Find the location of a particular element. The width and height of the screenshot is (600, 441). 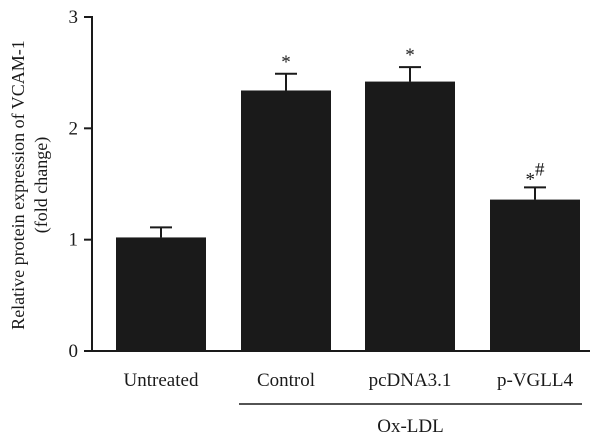

bar-untreated is located at coordinates (161, 294).